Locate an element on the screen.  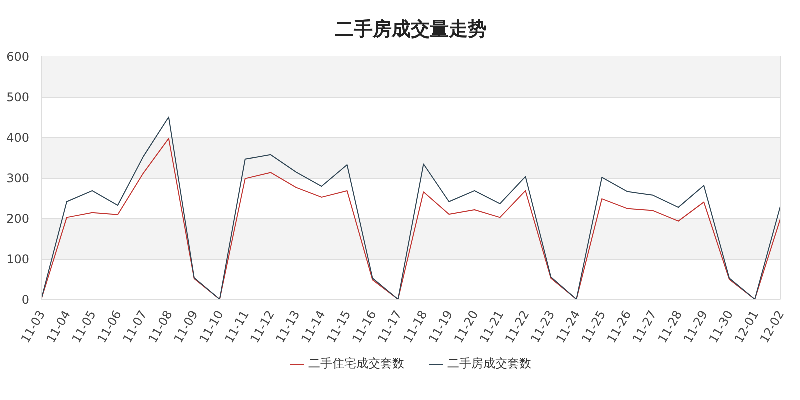
y-tick-label: 500 is located at coordinates (18, 97).